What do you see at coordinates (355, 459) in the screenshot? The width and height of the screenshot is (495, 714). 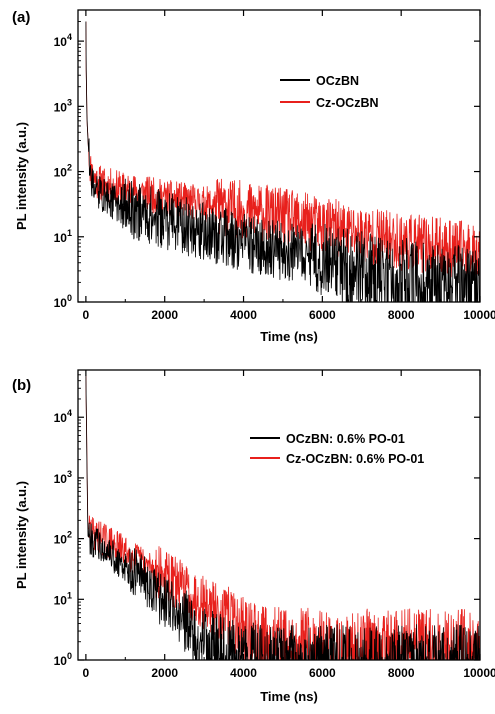 I see `legend-label: Cz-OCzBN: 0.6% PO-01` at bounding box center [355, 459].